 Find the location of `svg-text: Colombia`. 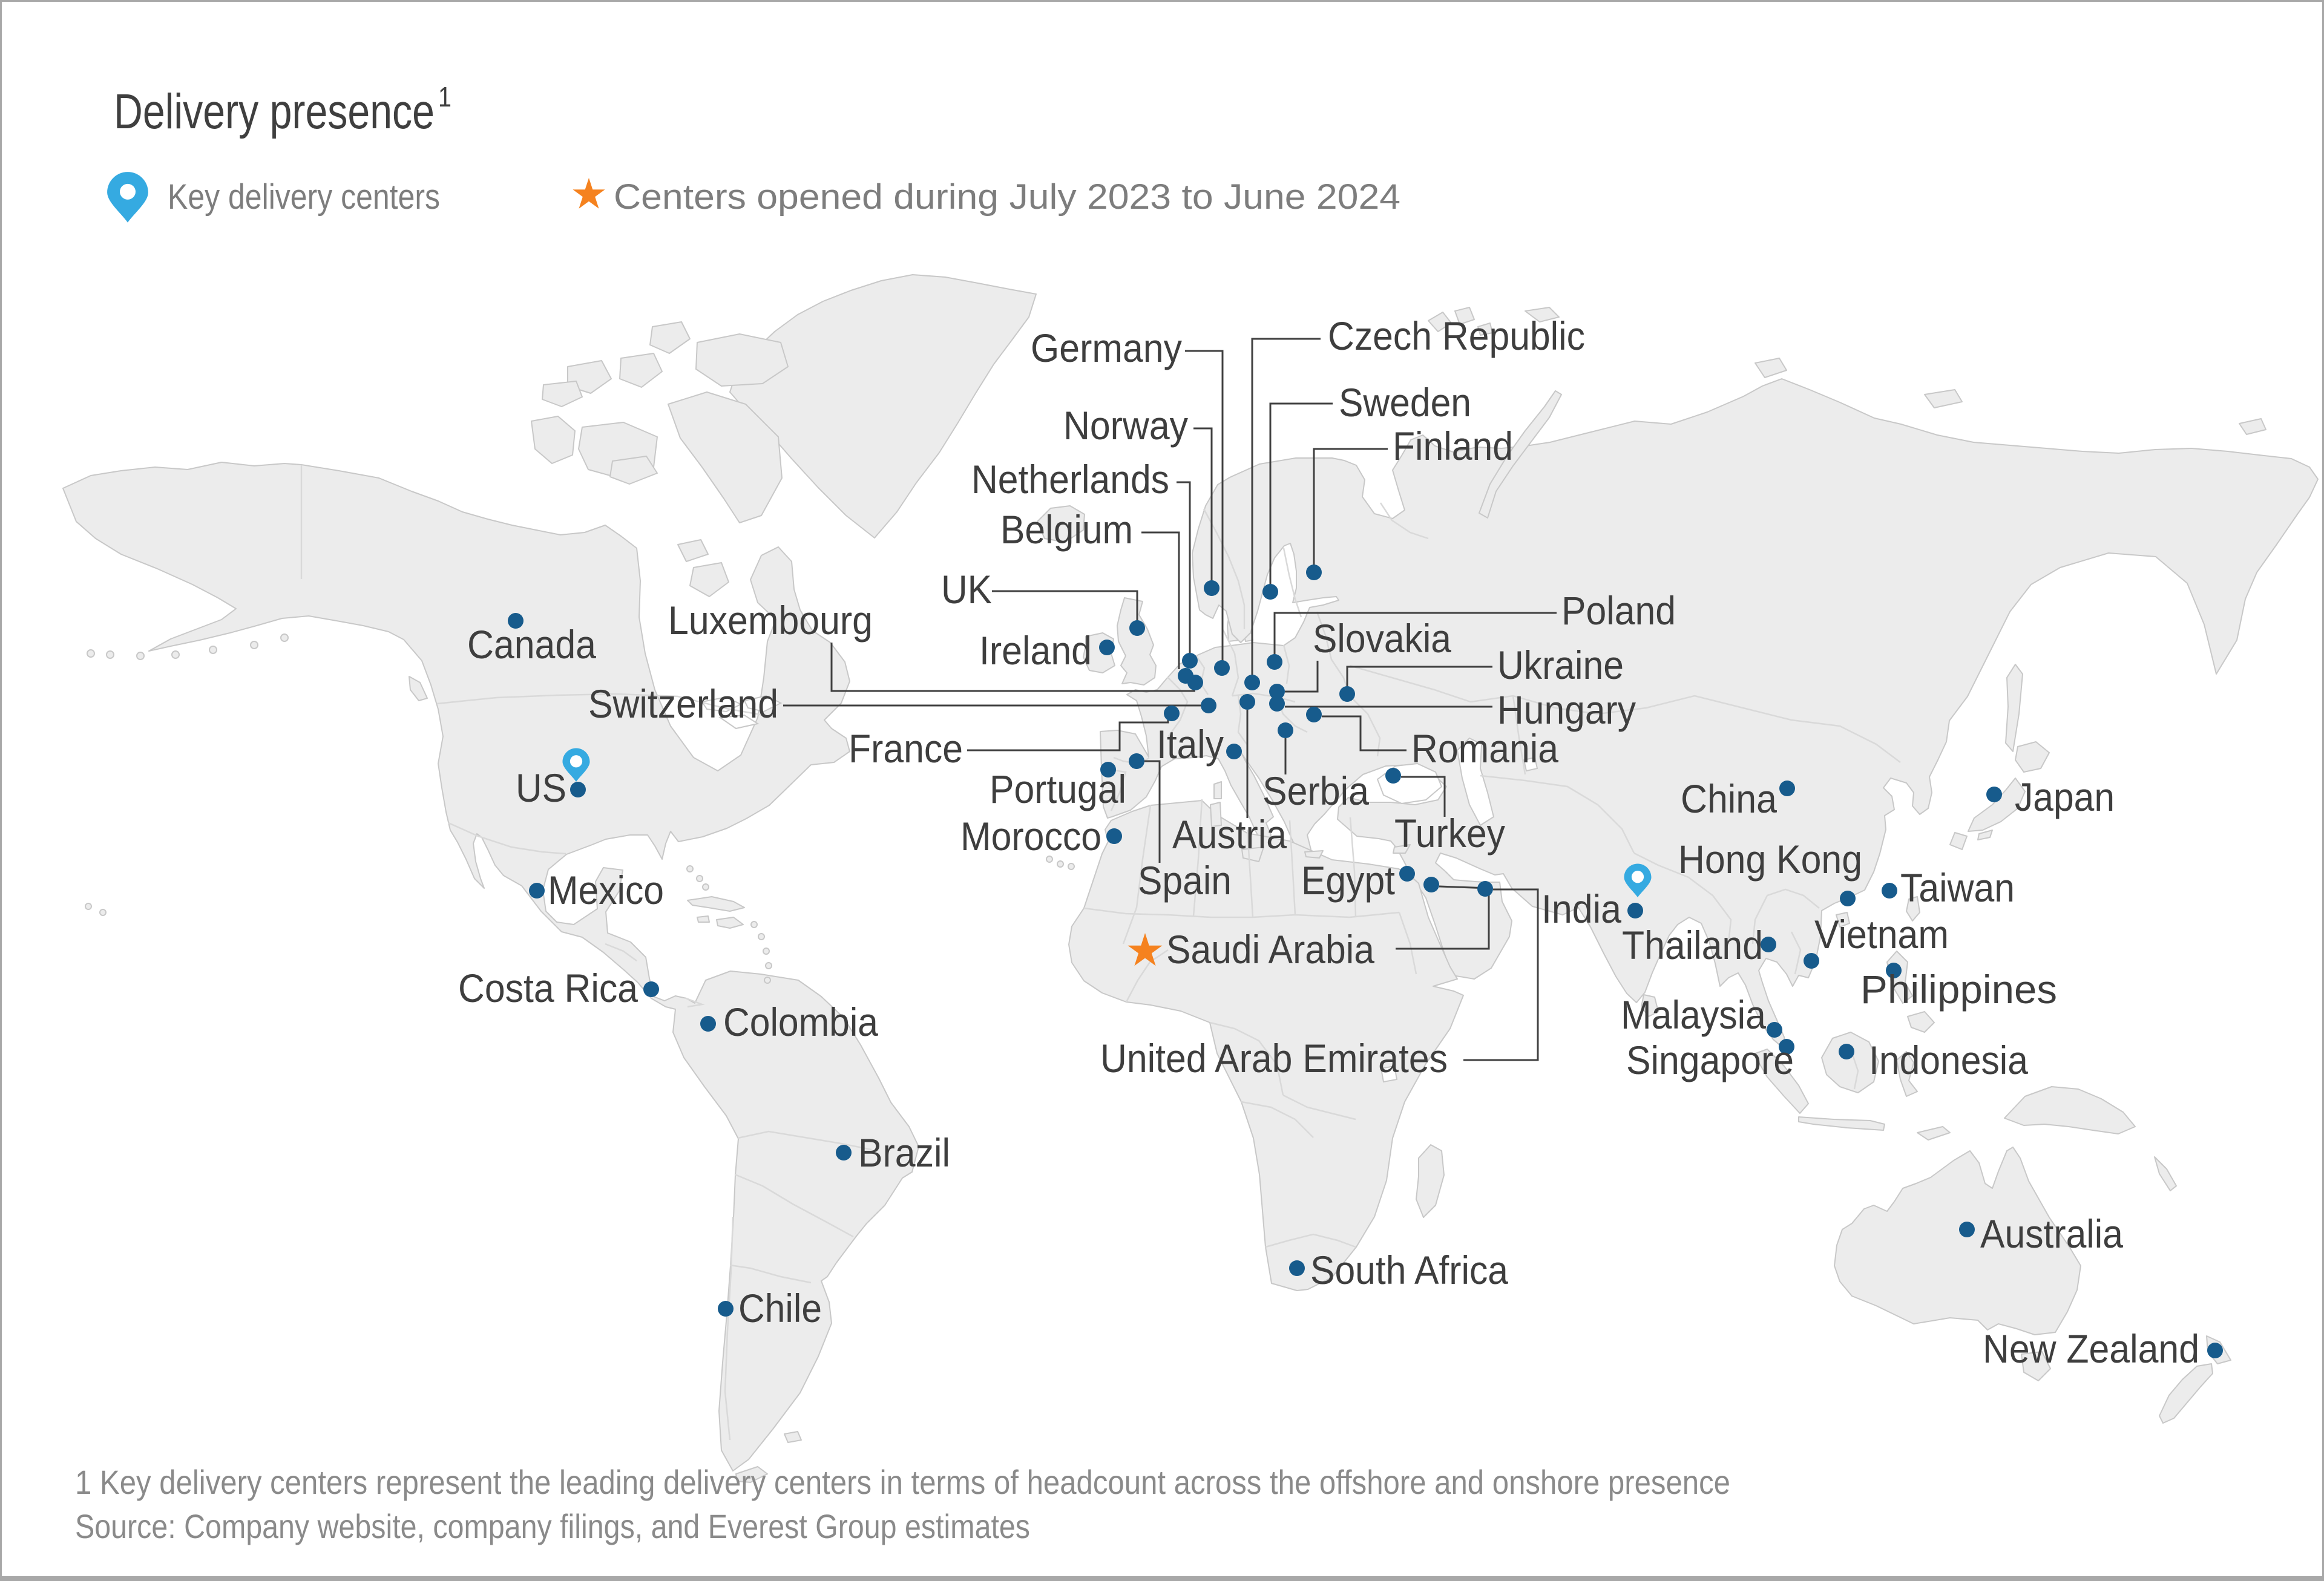

svg-text: Colombia is located at coordinates (800, 1022).